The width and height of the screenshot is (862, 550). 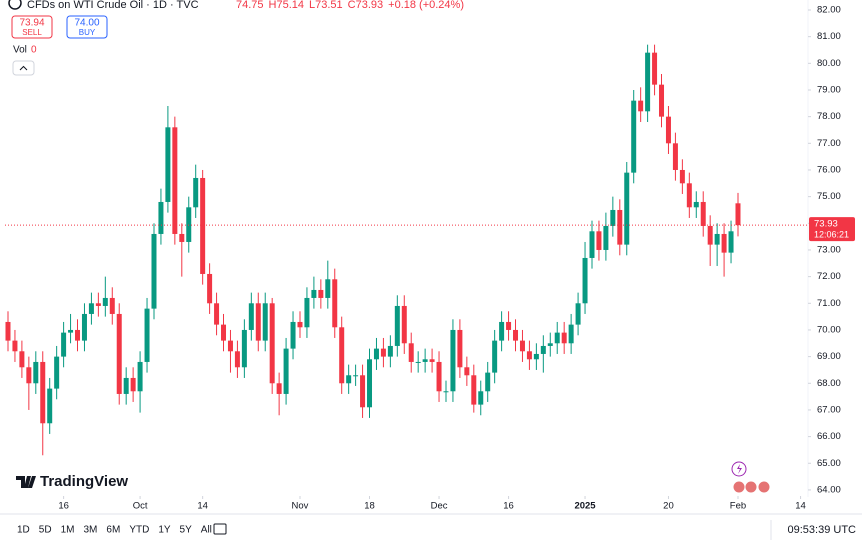 I want to click on last-price-tag, so click(x=832, y=229).